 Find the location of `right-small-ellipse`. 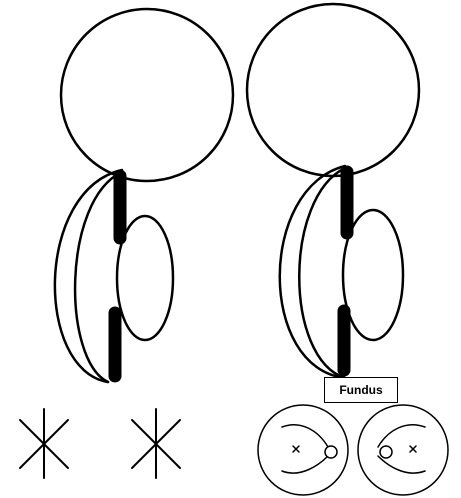

right-small-ellipse is located at coordinates (373, 275).